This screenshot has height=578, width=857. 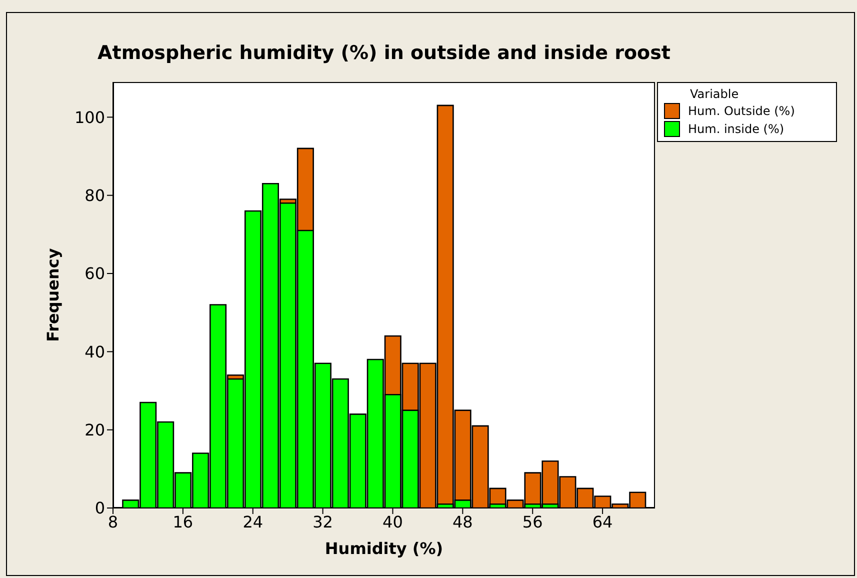 I want to click on y-axis-title: Frequency, so click(x=53, y=295).